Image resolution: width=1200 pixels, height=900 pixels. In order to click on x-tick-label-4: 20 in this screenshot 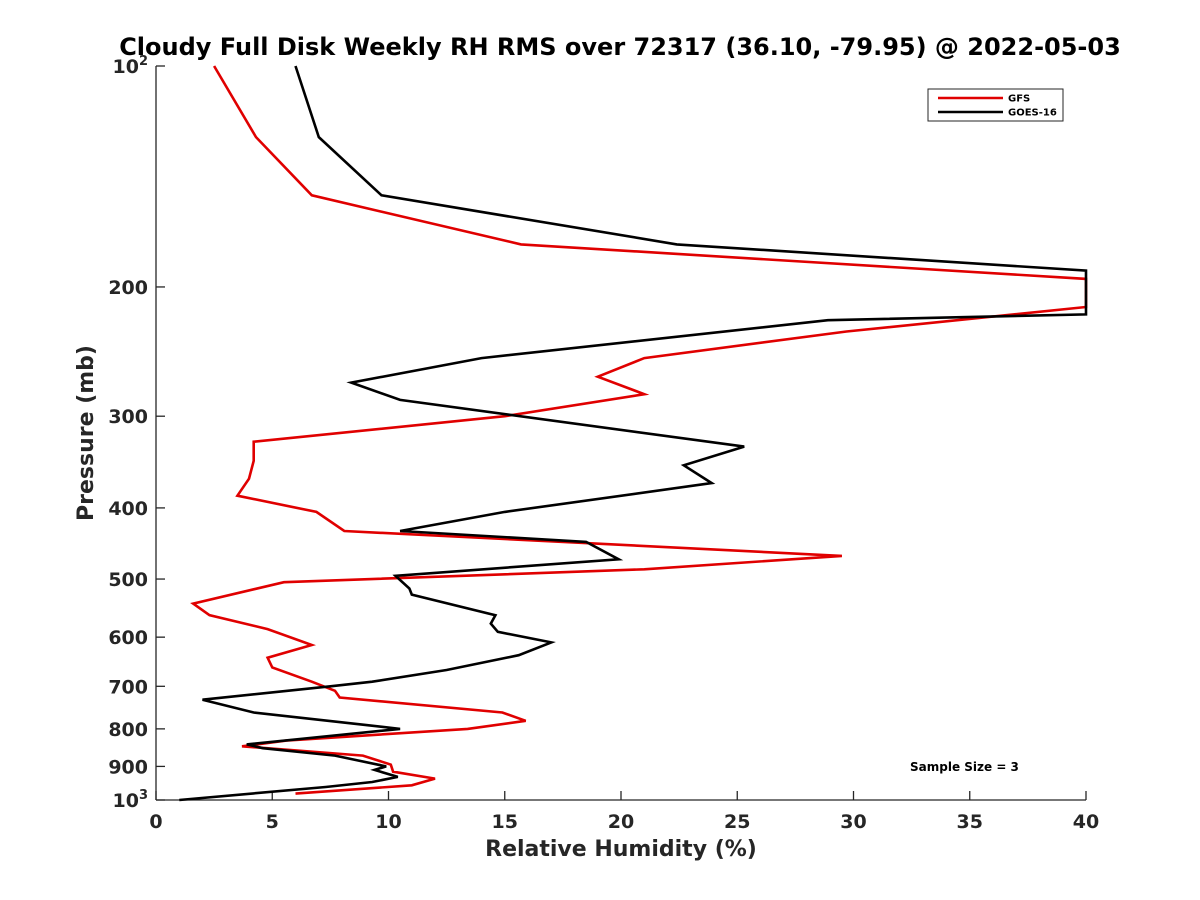, I will do `click(621, 822)`.